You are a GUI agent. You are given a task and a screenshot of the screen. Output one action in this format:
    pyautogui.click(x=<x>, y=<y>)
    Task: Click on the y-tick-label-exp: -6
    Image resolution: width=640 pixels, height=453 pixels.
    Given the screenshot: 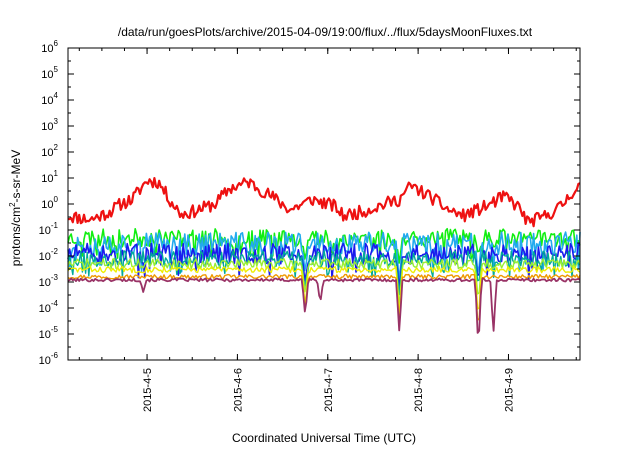 What is the action you would take?
    pyautogui.click(x=55, y=355)
    